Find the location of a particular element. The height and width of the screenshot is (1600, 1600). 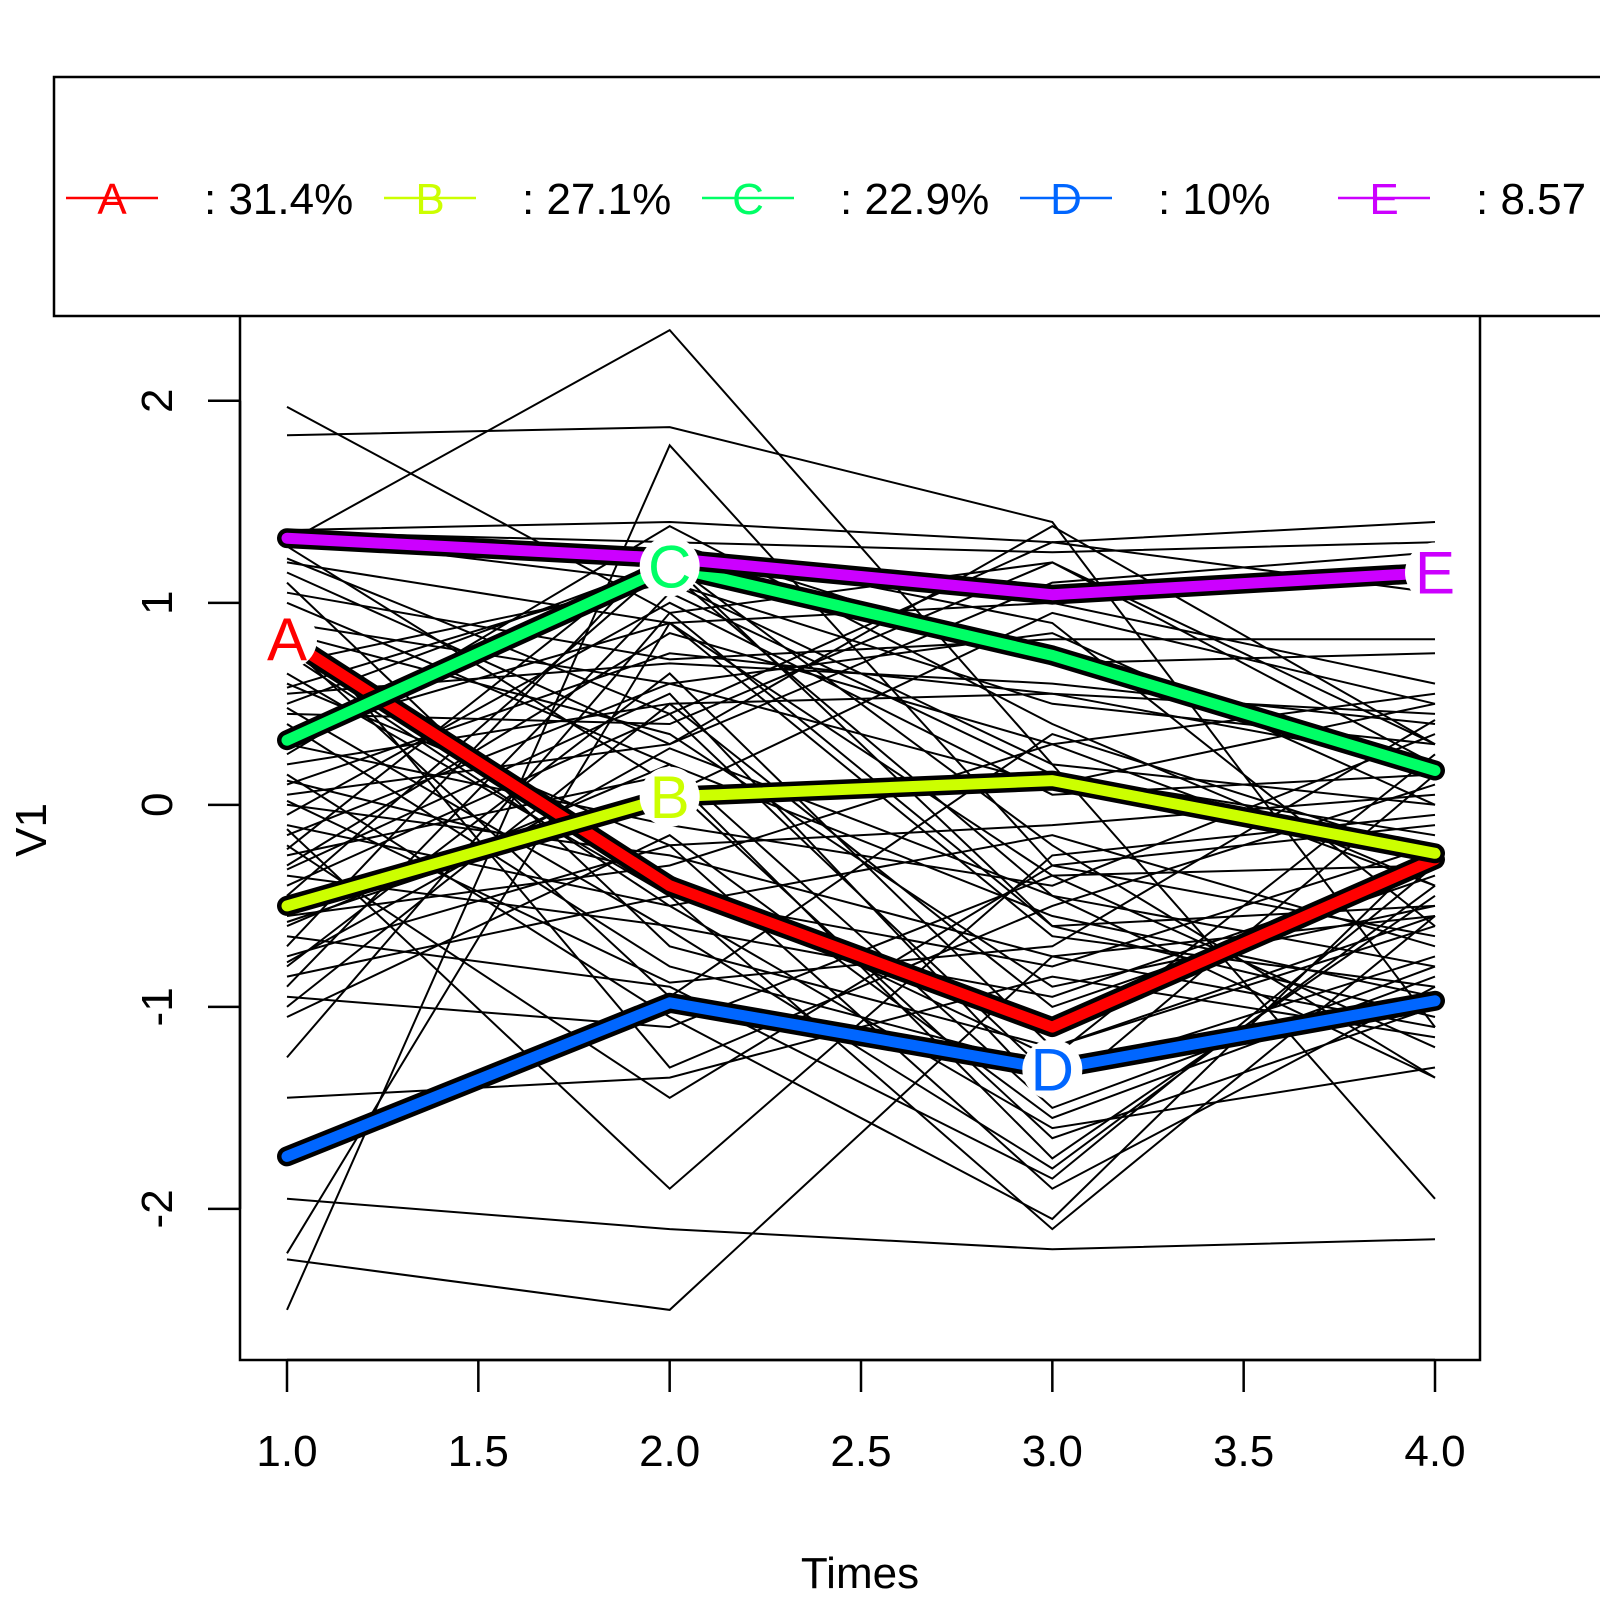

legend-b-text: : 27.1% is located at coordinates (596, 199).